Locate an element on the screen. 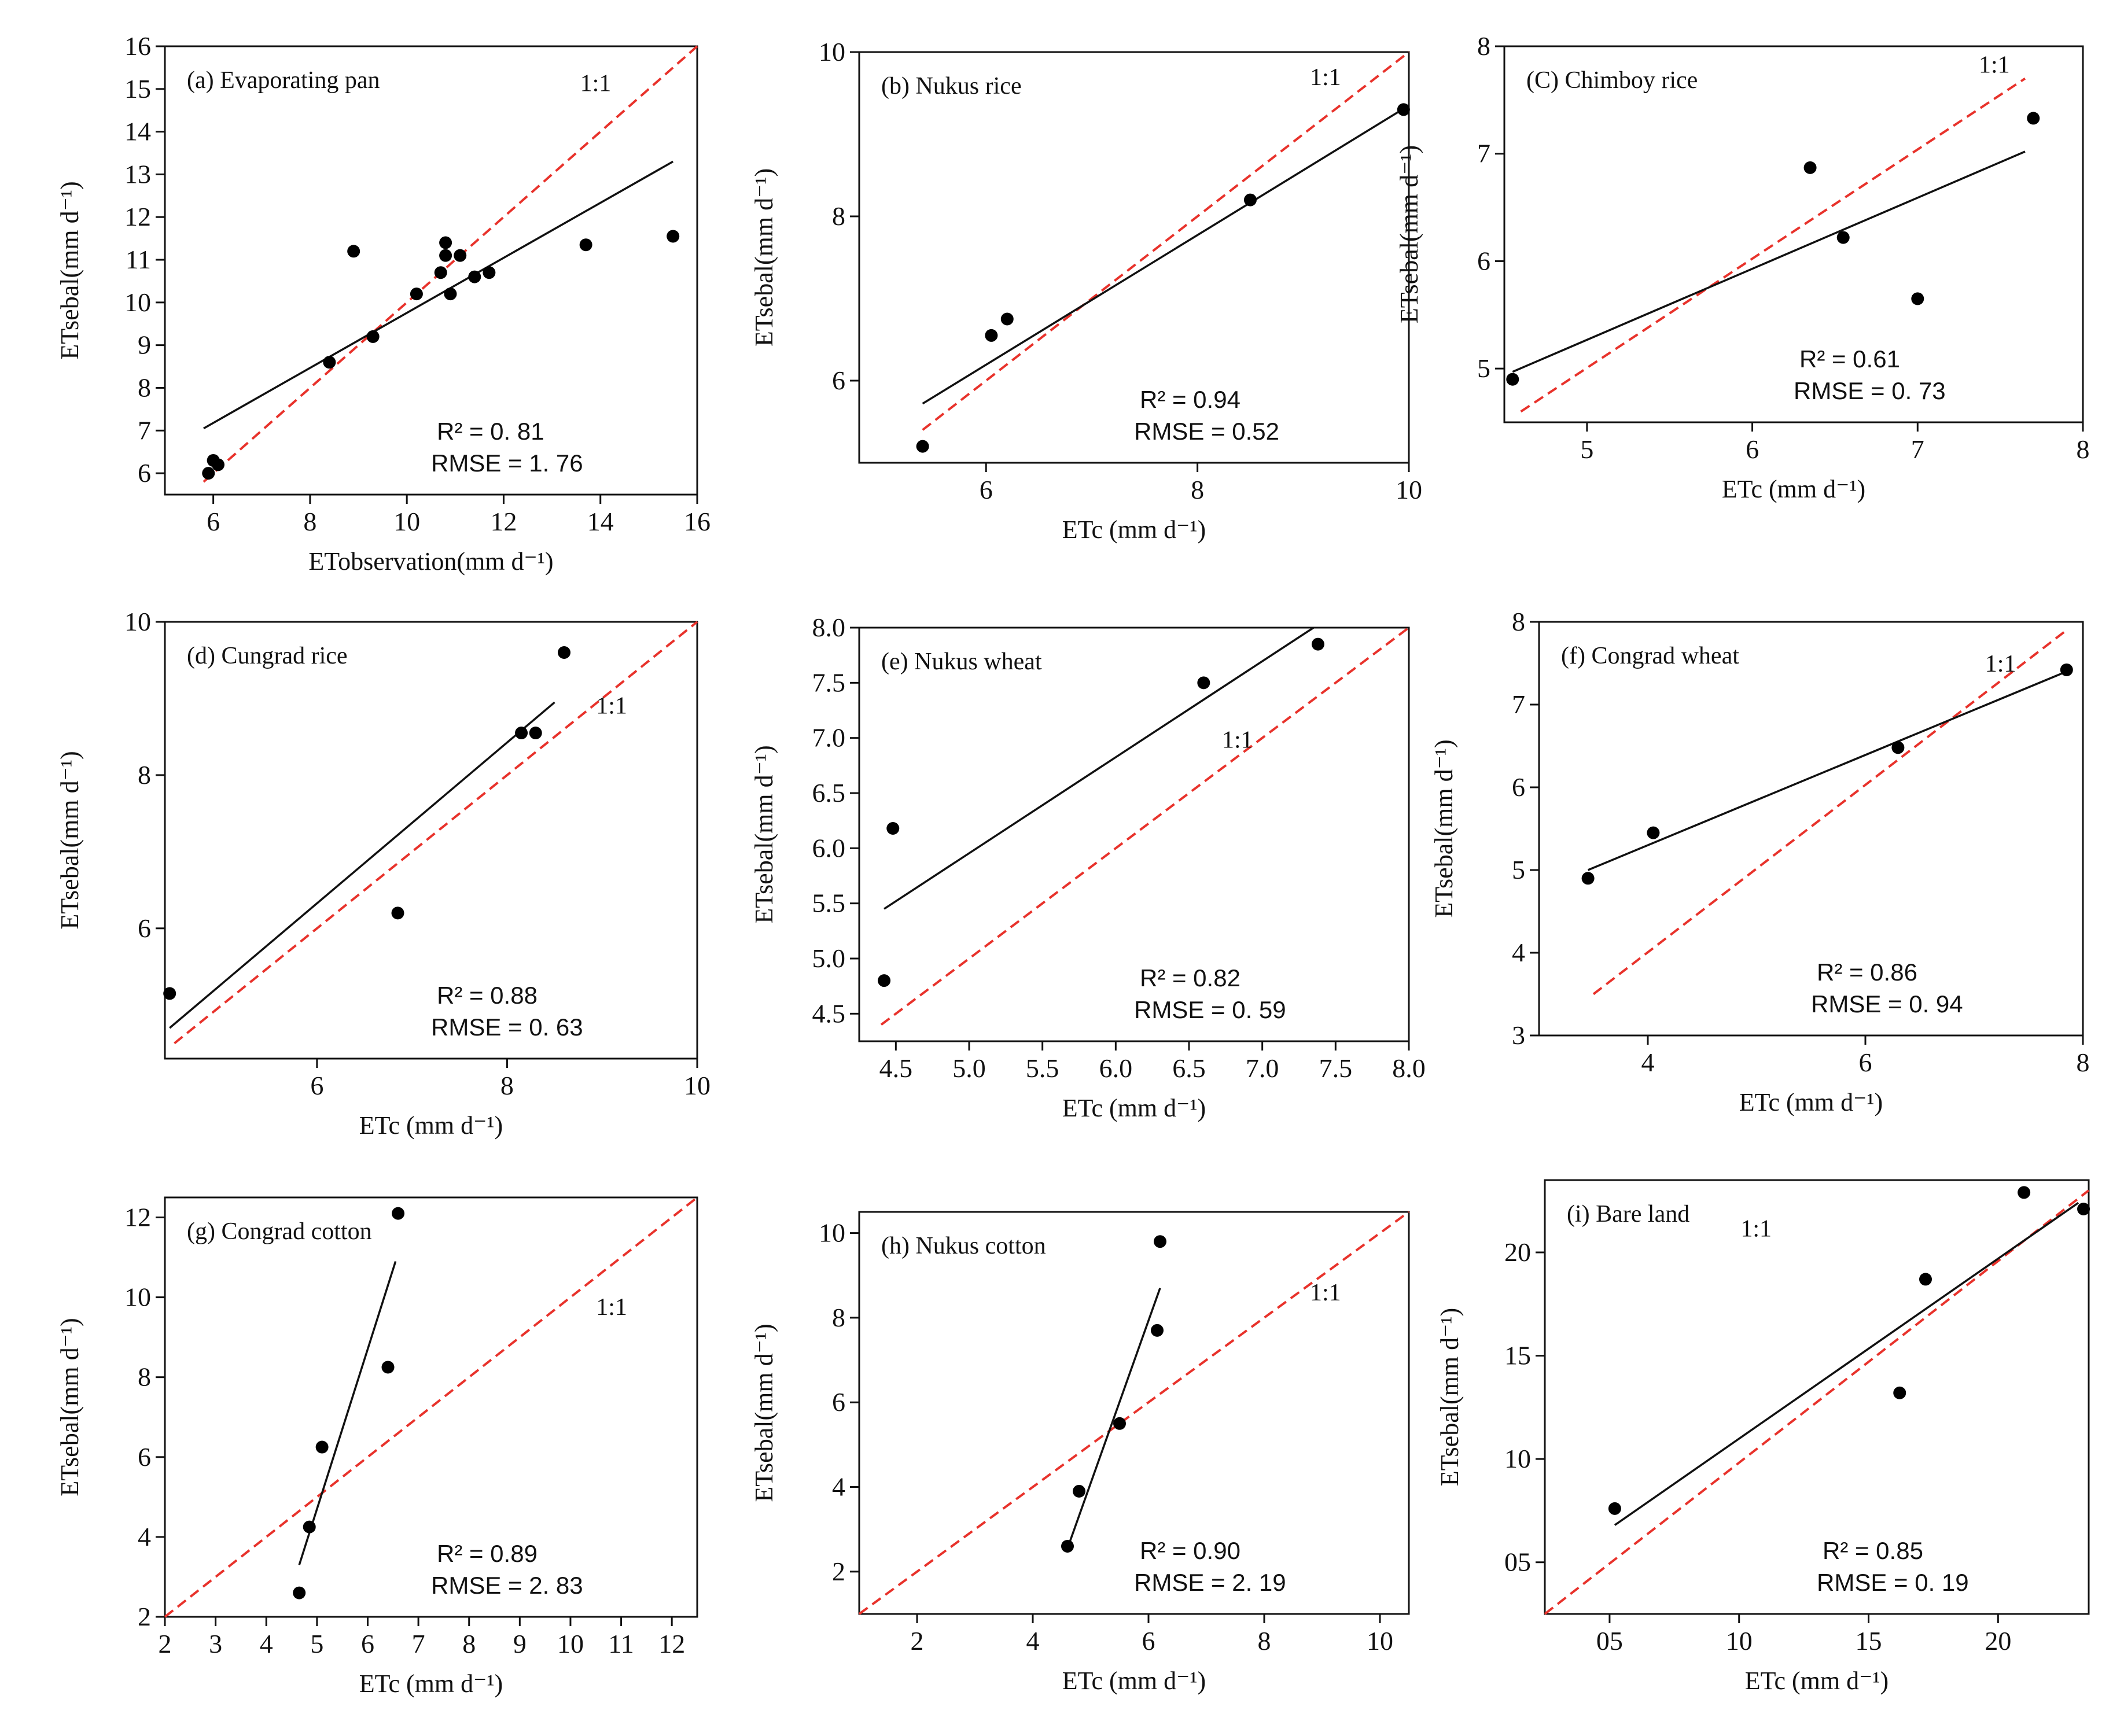 Image resolution: width=2124 pixels, height=1736 pixels. x-tick-label: 4 is located at coordinates (1648, 1062).